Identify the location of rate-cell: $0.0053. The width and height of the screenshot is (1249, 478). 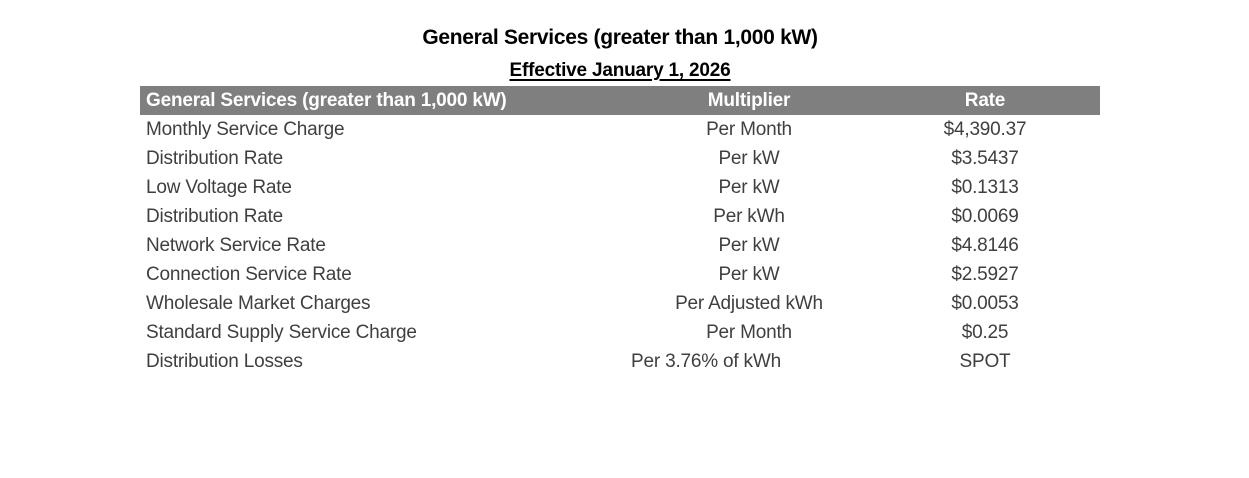
(985, 303).